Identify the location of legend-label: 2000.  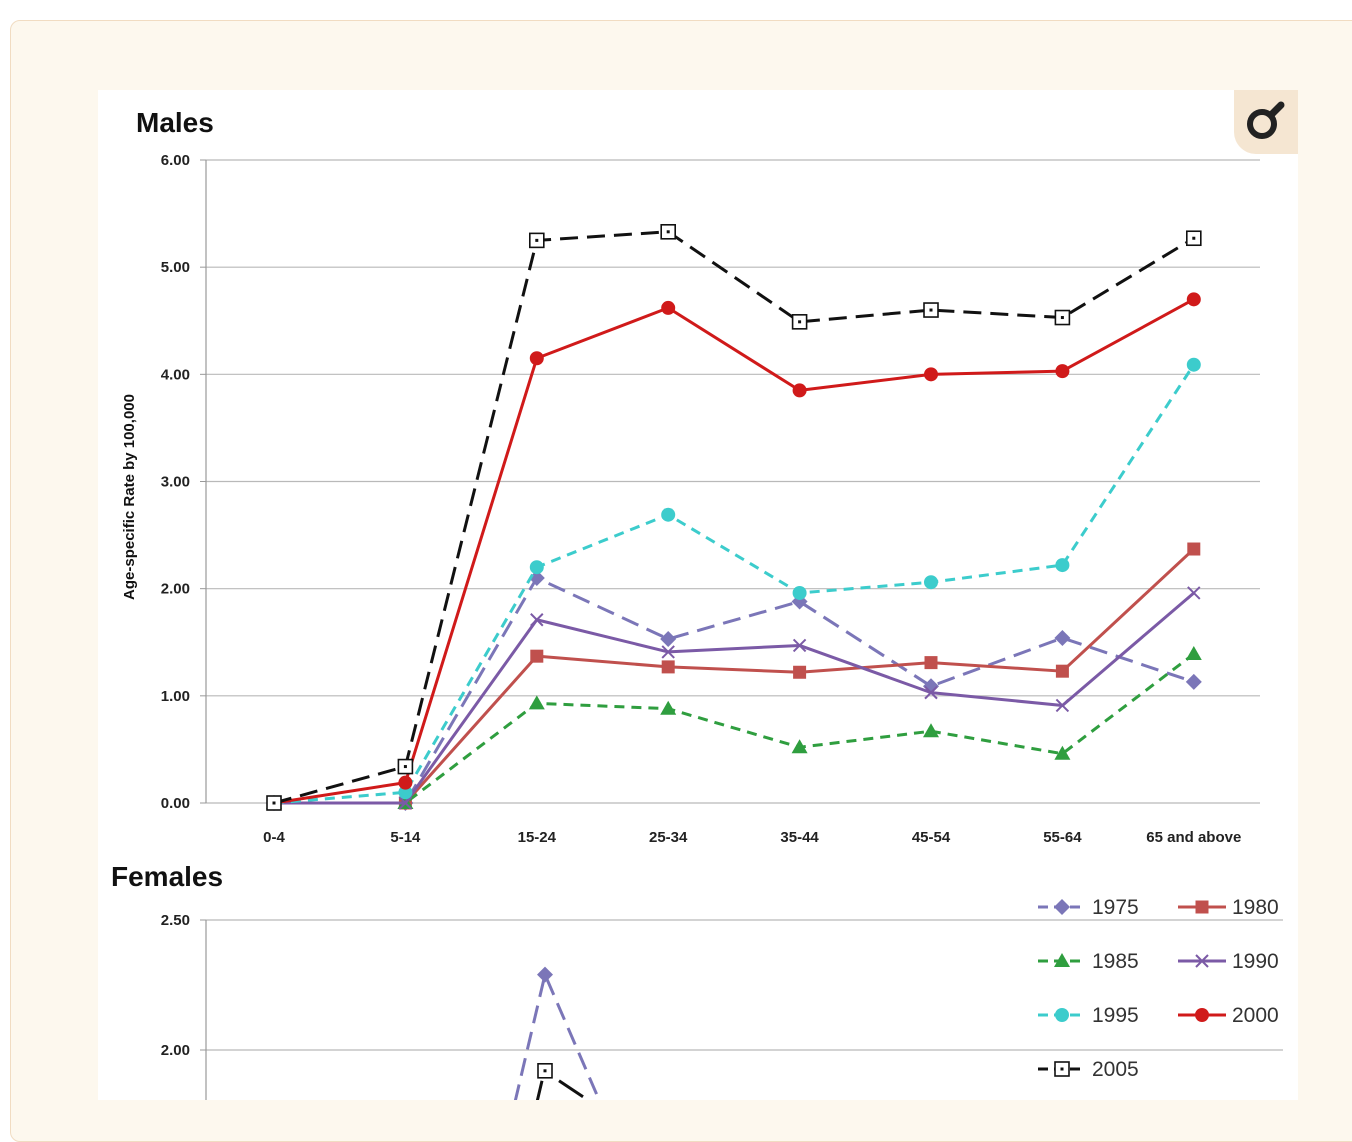
(1255, 1015).